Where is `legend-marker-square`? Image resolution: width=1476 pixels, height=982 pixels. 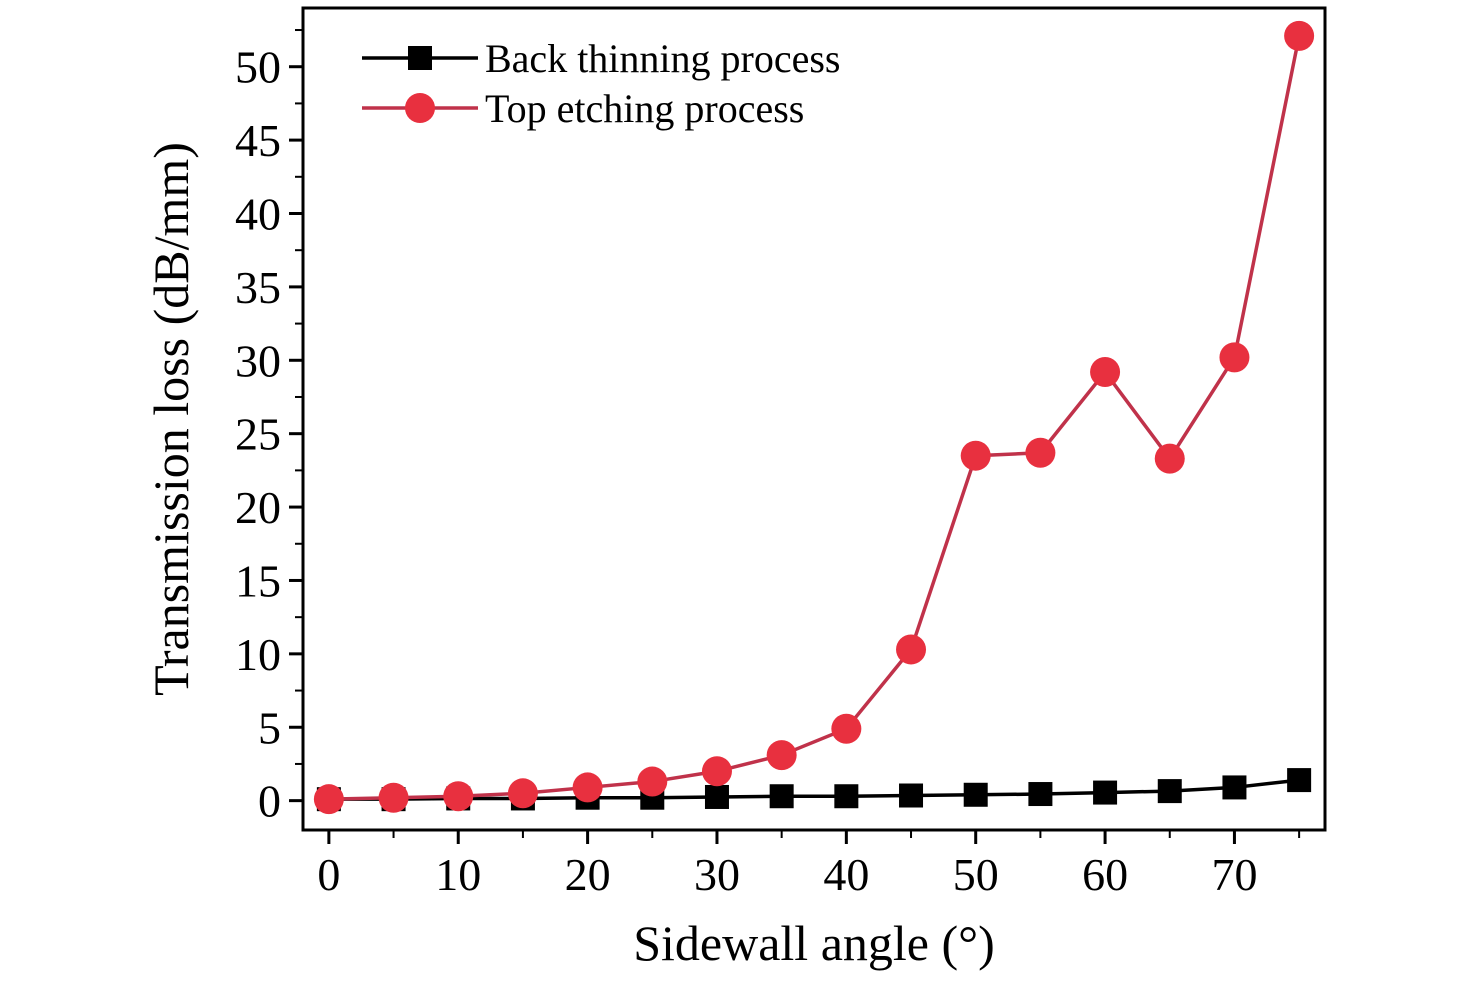 legend-marker-square is located at coordinates (420, 58).